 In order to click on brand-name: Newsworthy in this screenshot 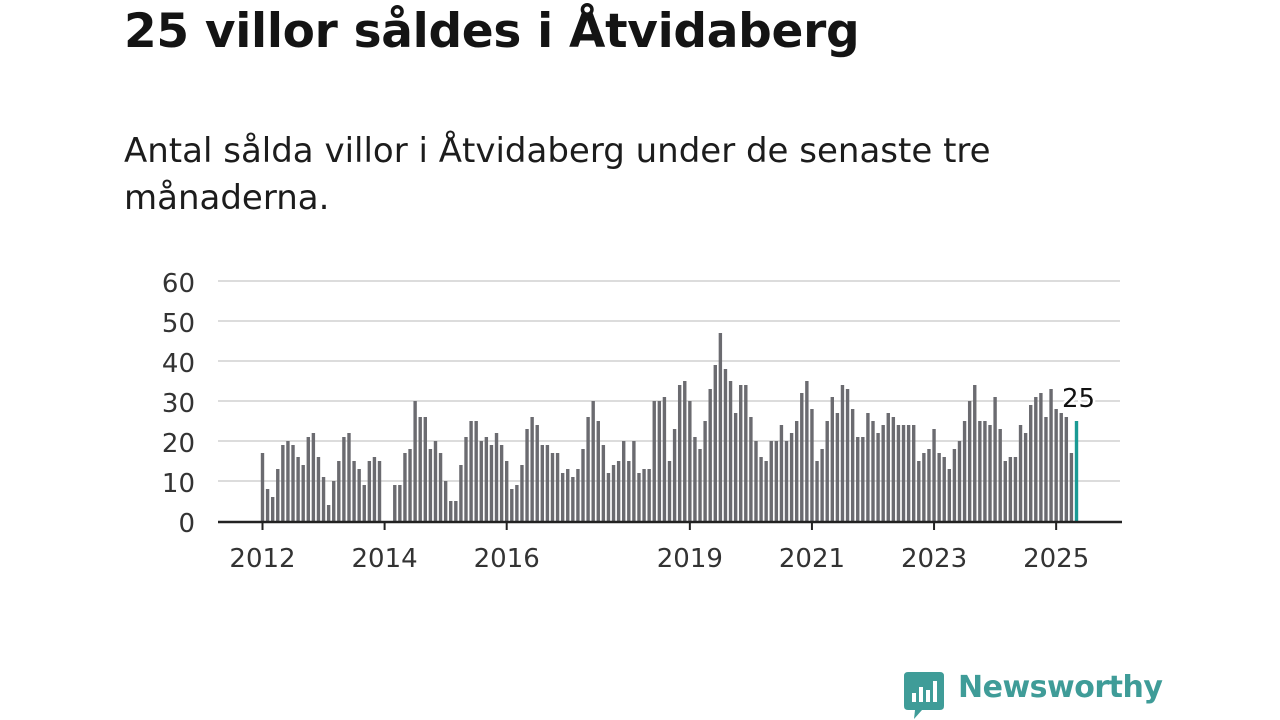, I will do `click(1060, 687)`.